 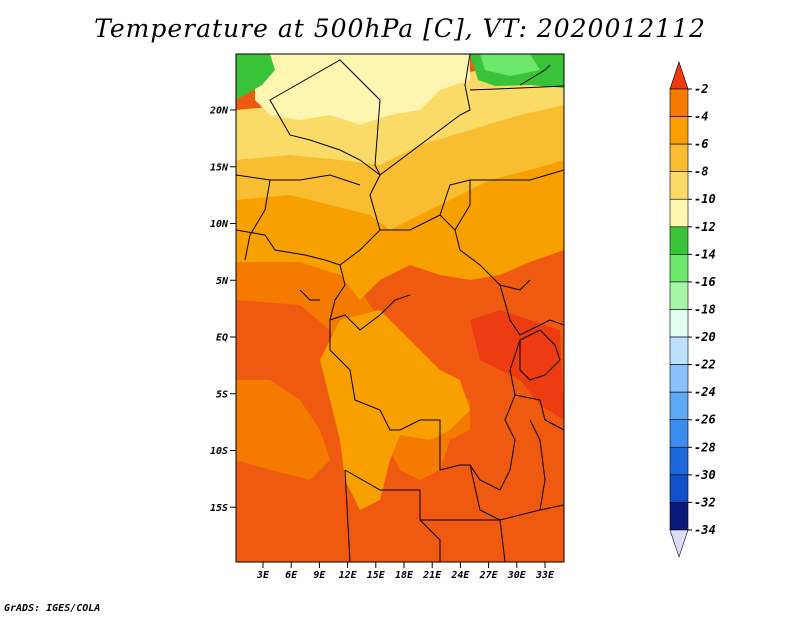 What do you see at coordinates (283, 430) in the screenshot?
I see `field-band-southwest` at bounding box center [283, 430].